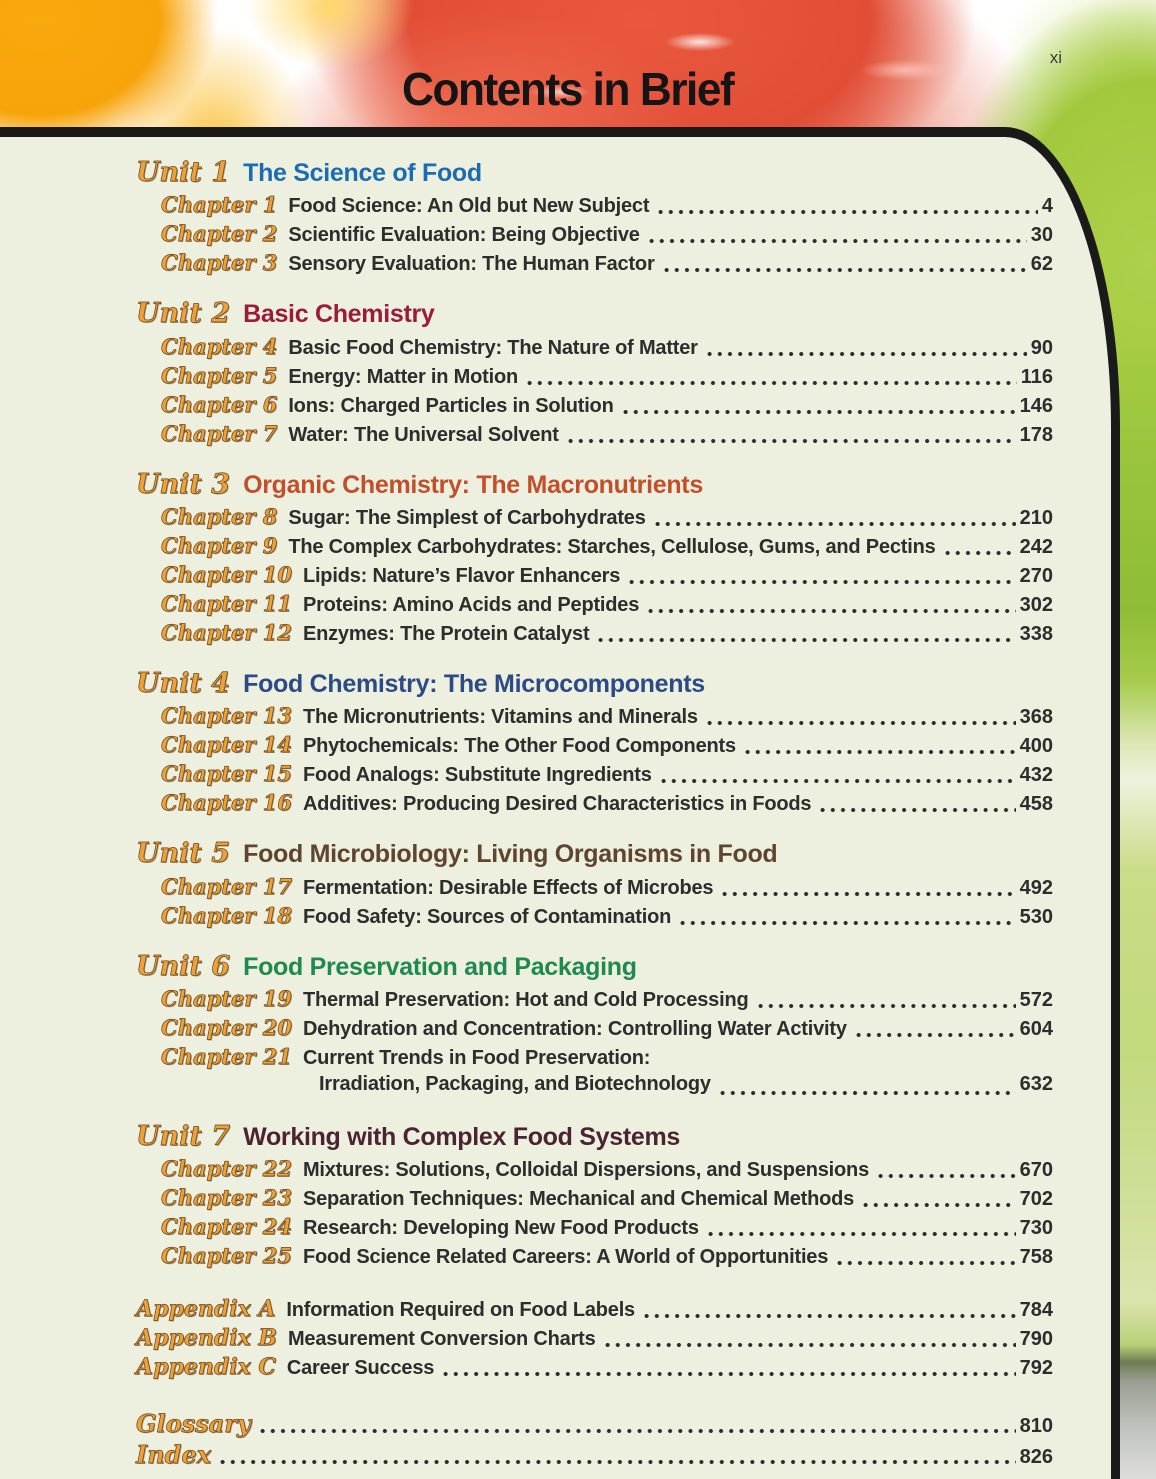  Describe the element at coordinates (1036, 547) in the screenshot. I see `page-number: 242` at that location.